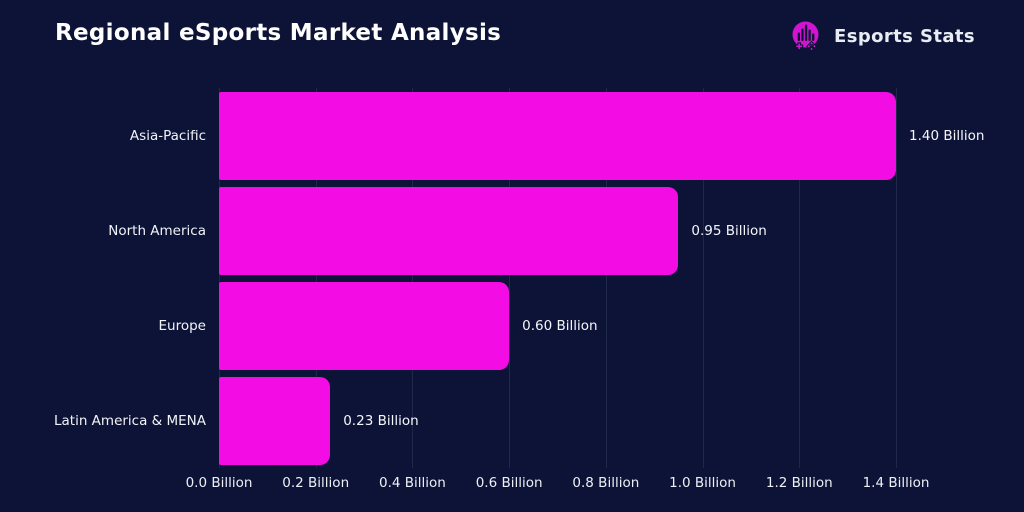  Describe the element at coordinates (412, 483) in the screenshot. I see `x-tick-label: 0.4 Billion` at that location.